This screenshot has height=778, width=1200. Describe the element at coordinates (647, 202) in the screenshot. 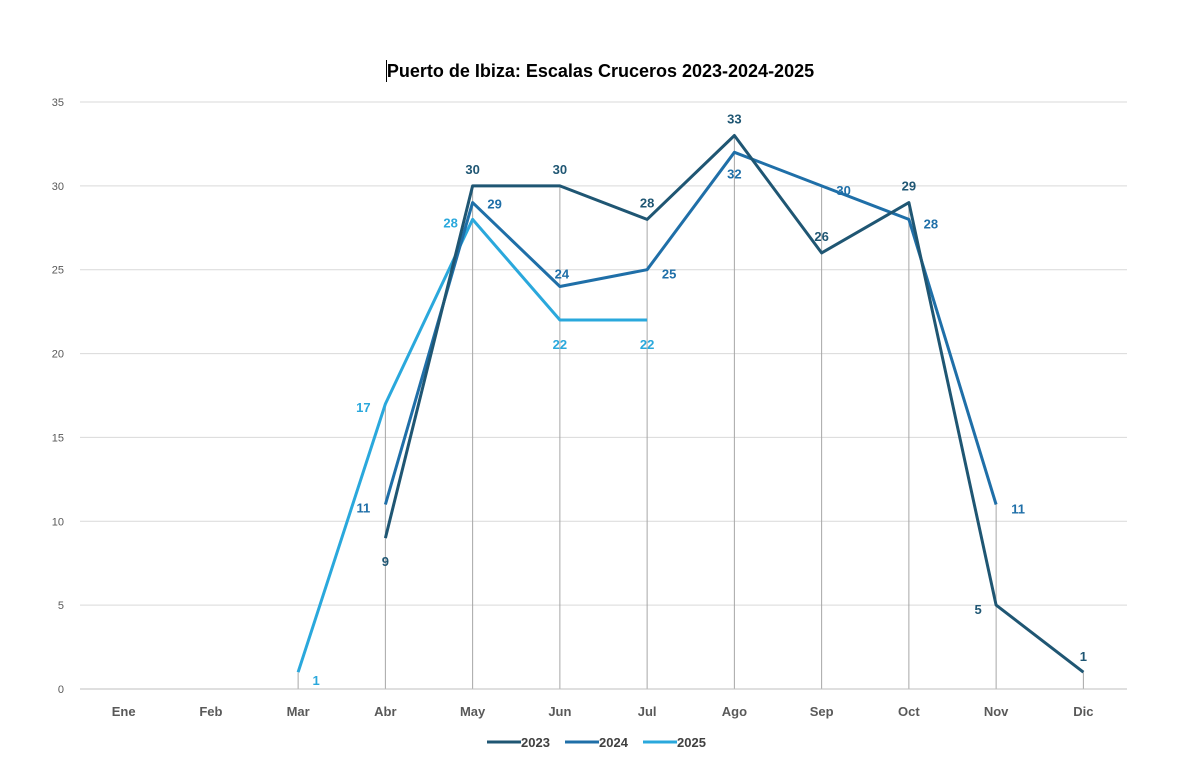

I see `data-label-2023-jul: 28` at that location.